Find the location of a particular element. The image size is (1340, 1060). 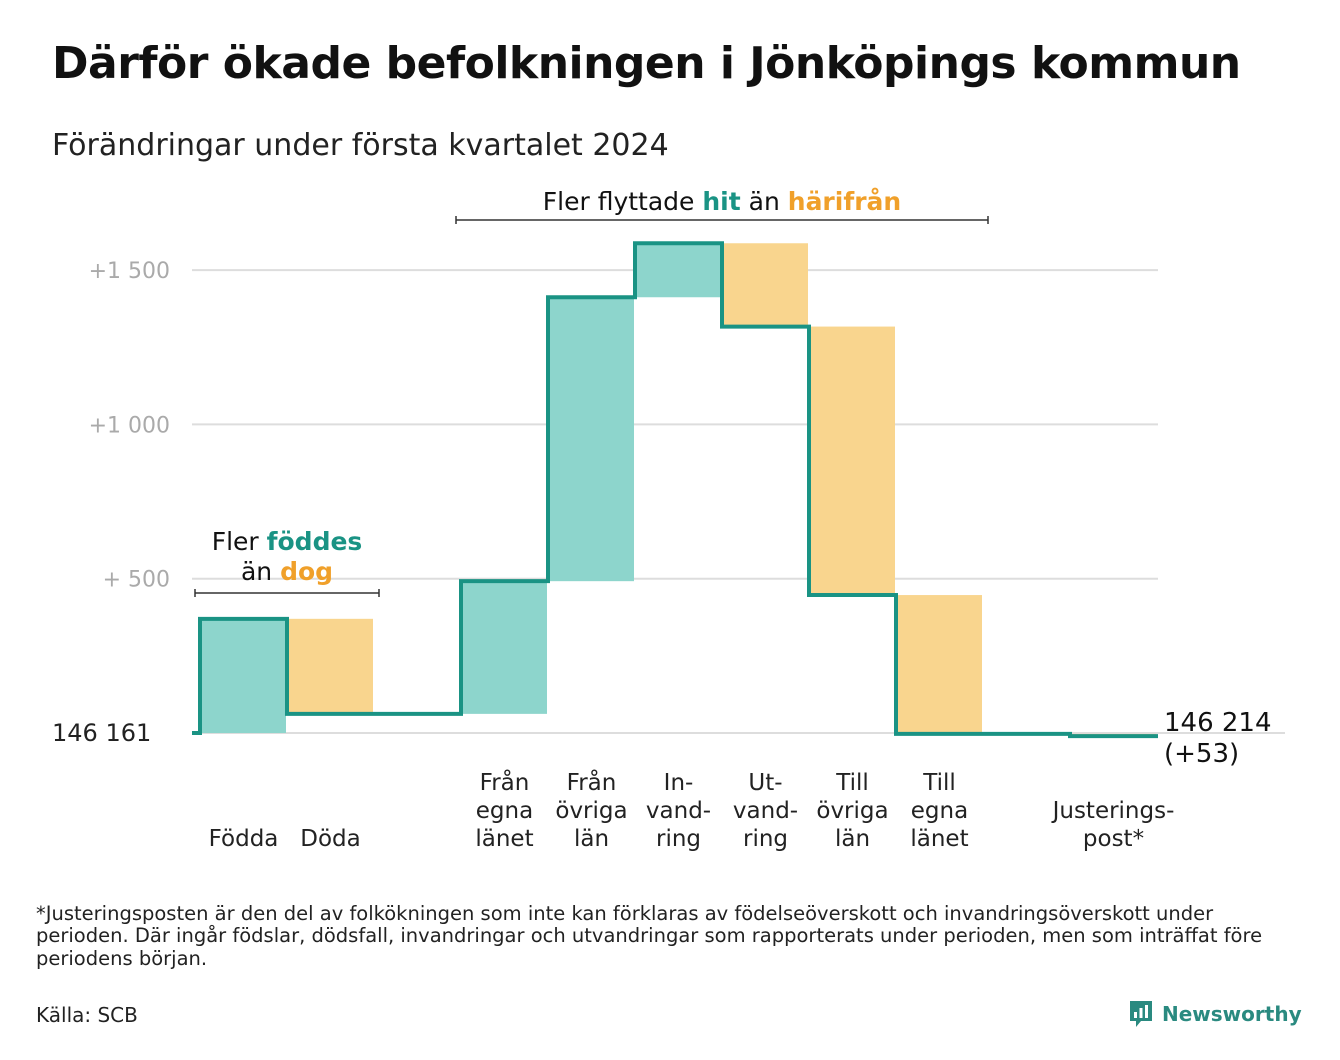

end-change-label: (+53) is located at coordinates (1201, 754).